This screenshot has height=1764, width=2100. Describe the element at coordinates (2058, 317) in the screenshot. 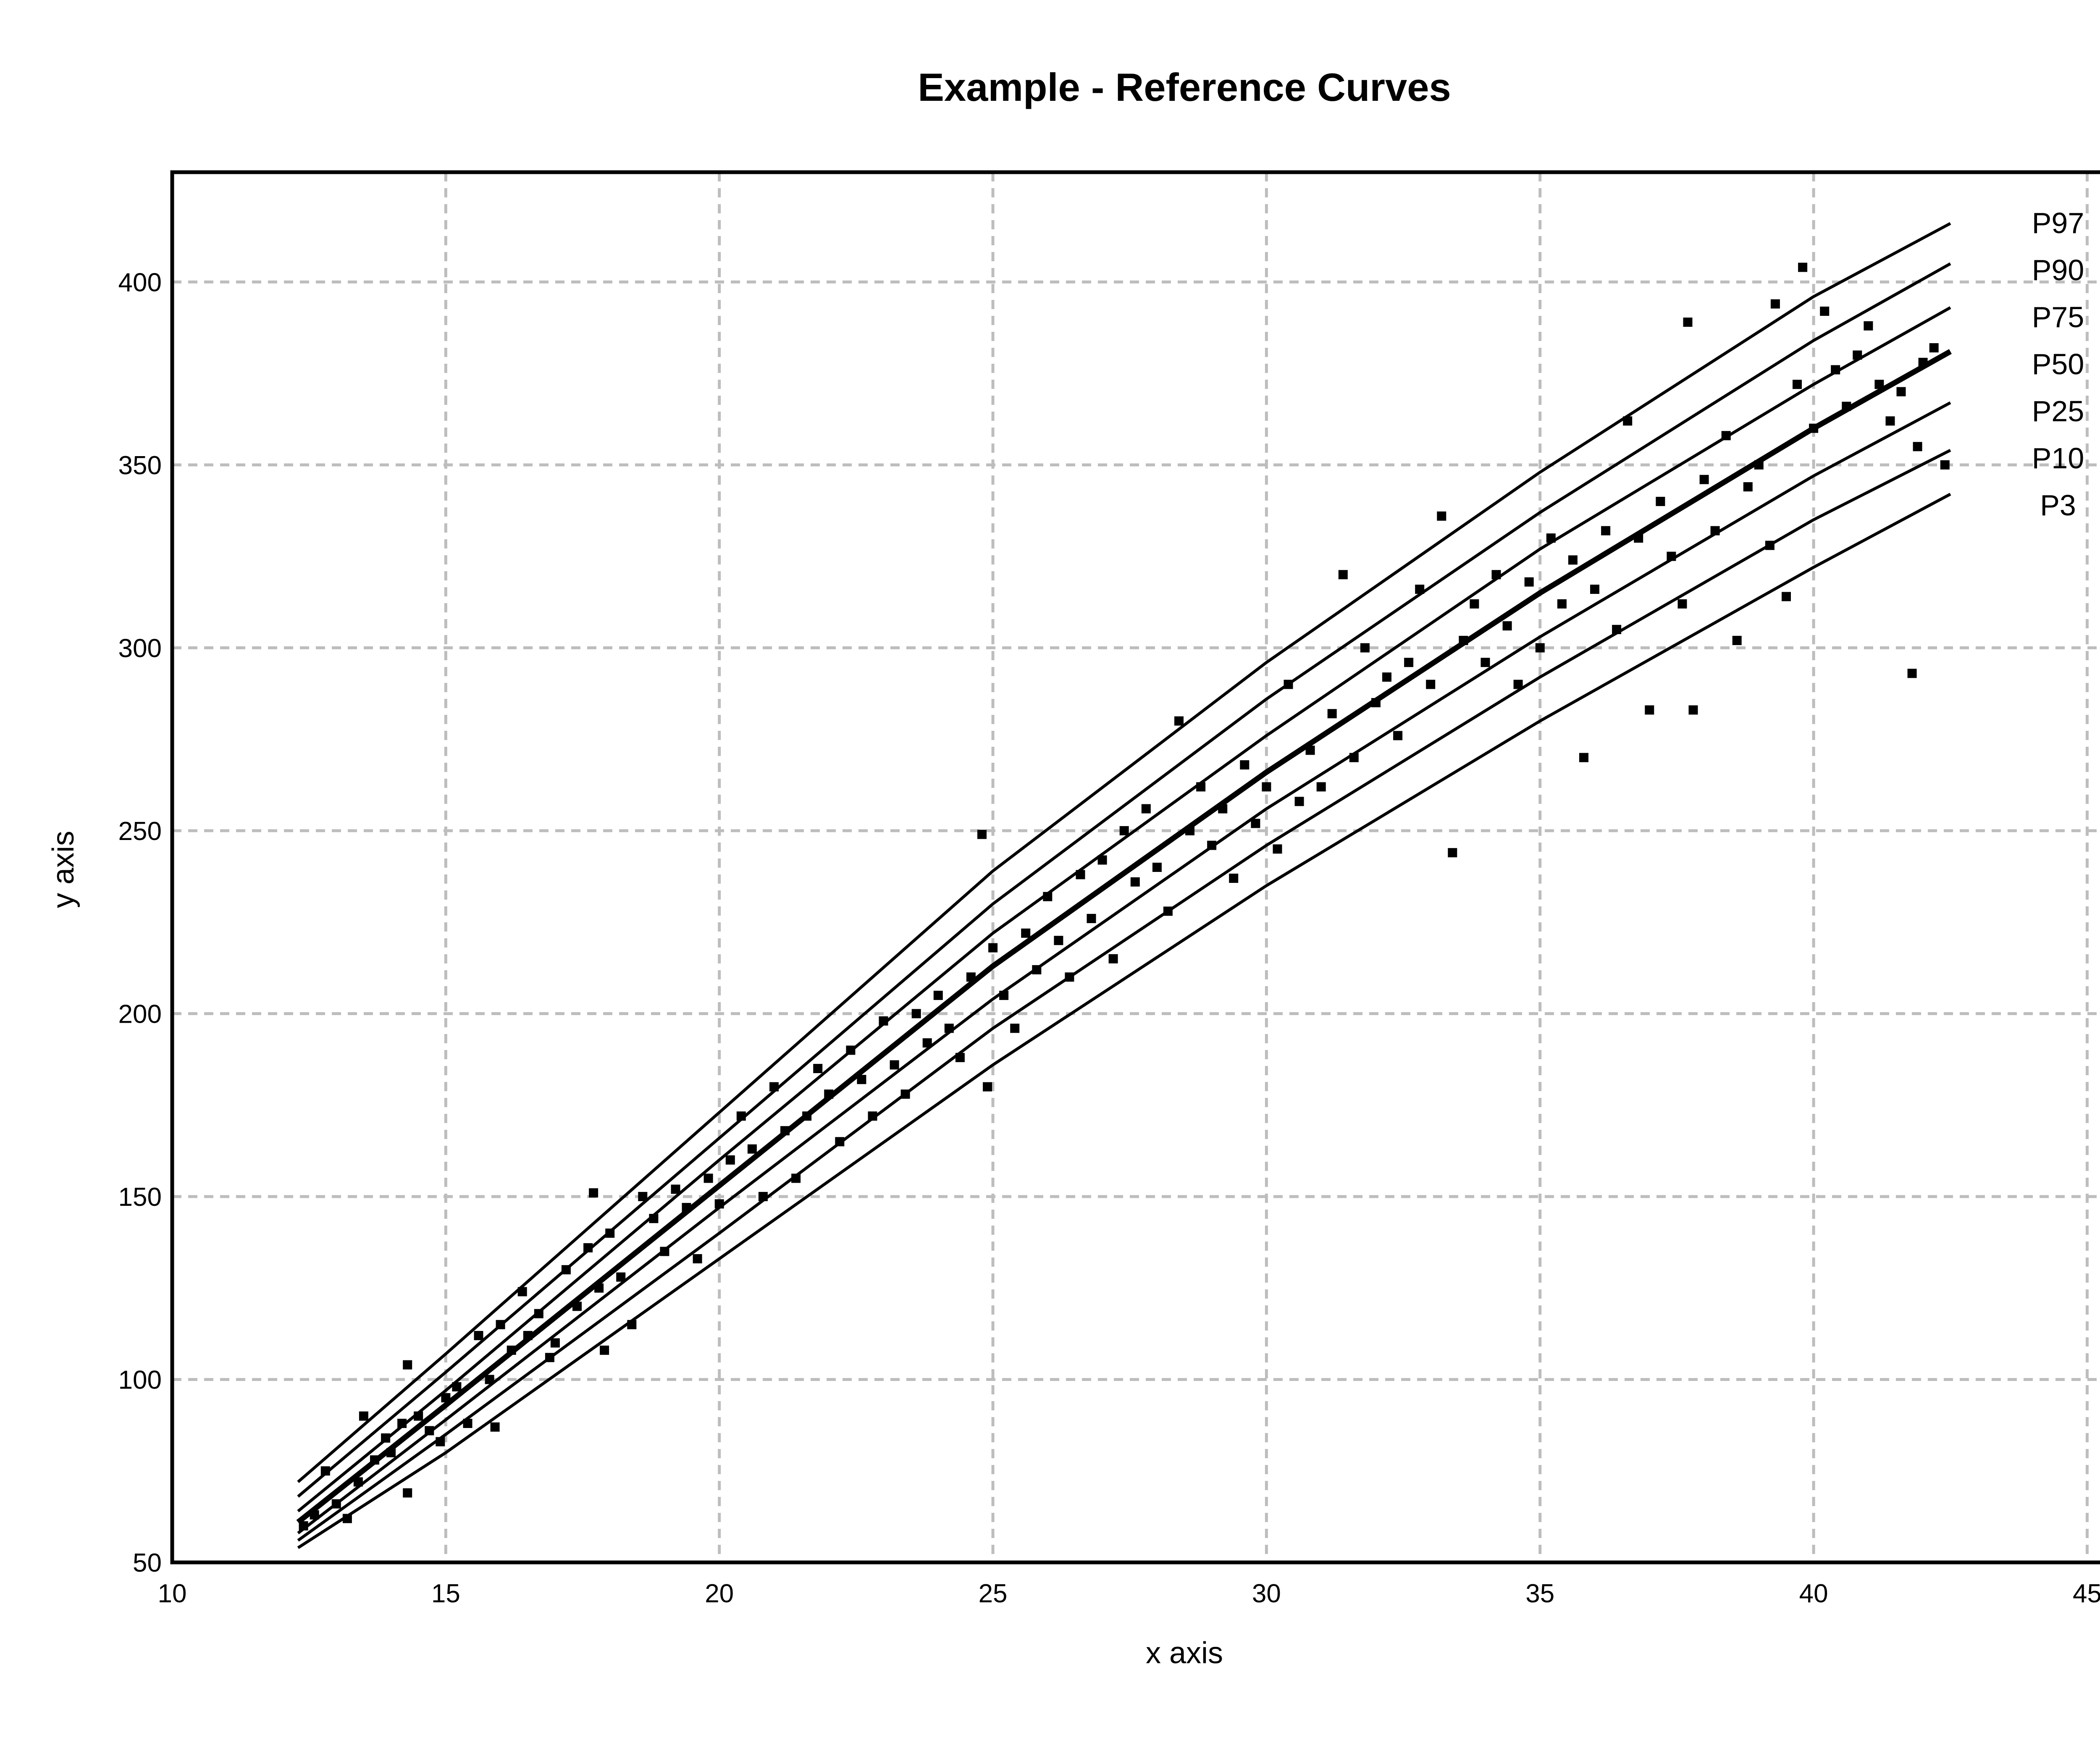

I see `curve-label-p75: P75` at that location.